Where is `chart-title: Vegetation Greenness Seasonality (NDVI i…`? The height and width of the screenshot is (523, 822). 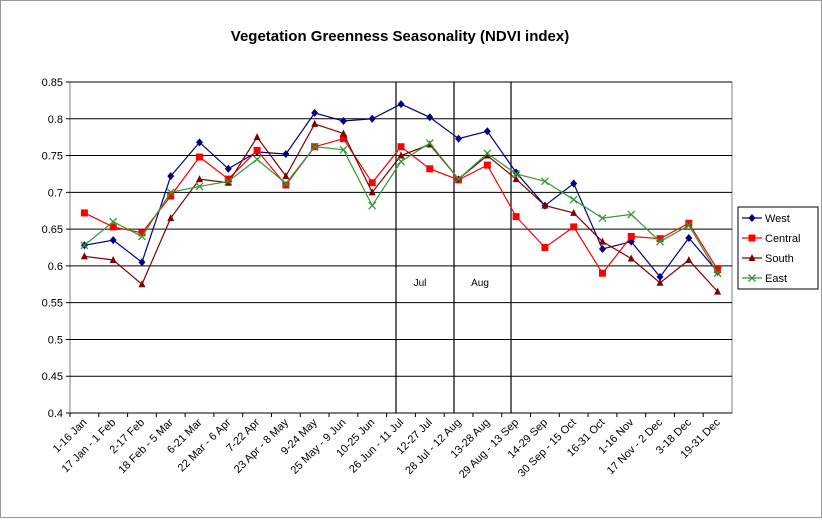 chart-title: Vegetation Greenness Seasonality (NDVI i… is located at coordinates (400, 36).